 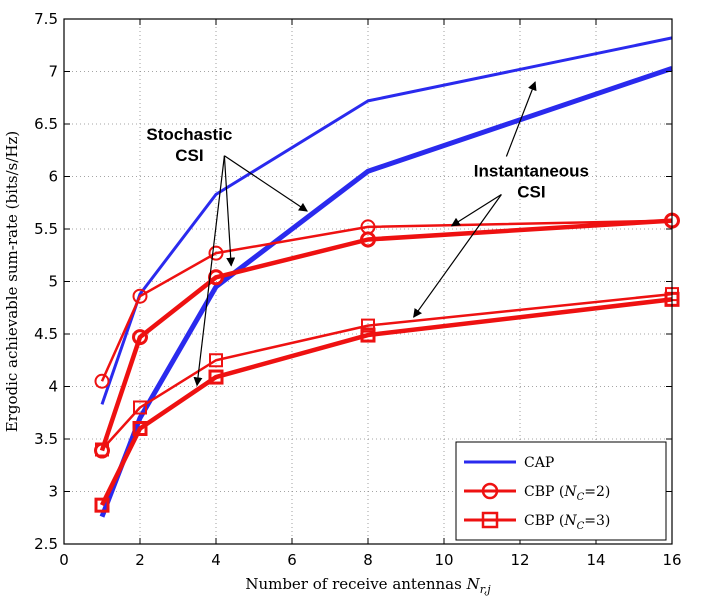 I want to click on x-axis-label-subscript: r,j, so click(x=486, y=589).